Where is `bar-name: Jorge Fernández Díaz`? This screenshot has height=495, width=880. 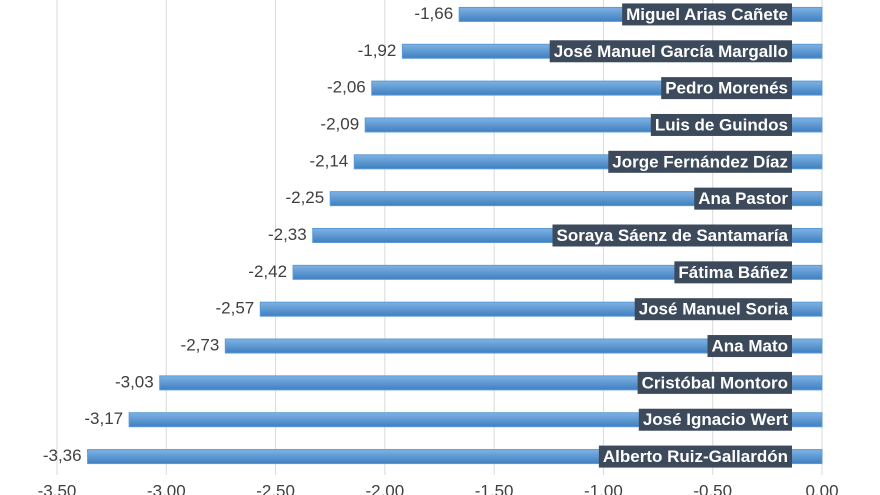
bar-name: Jorge Fernández Díaz is located at coordinates (700, 161).